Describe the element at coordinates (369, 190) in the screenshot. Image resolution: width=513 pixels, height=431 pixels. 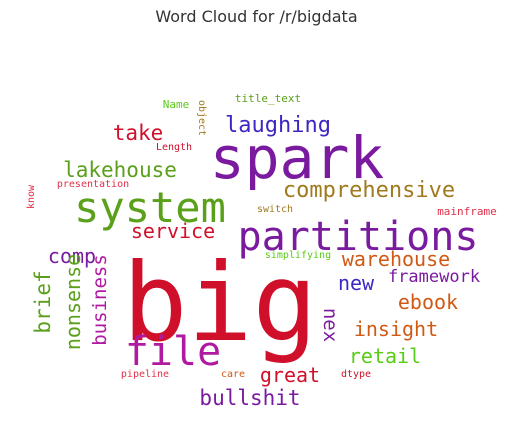
I see `word-comprehensive: comprehensive` at that location.